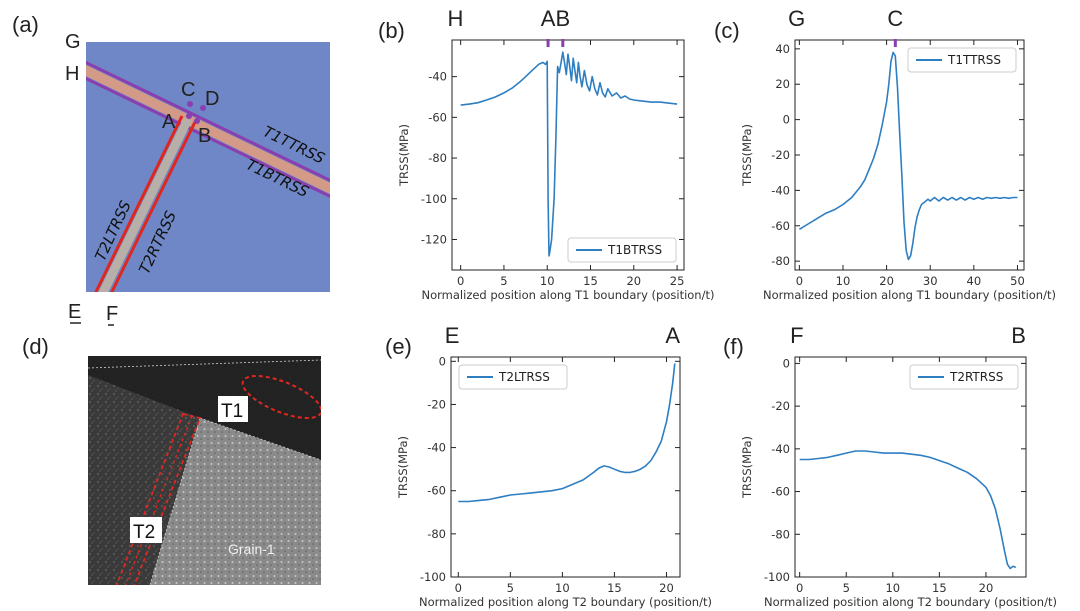 Image resolution: width=1080 pixels, height=611 pixels. I want to click on x-tick-label: 25, so click(677, 281).